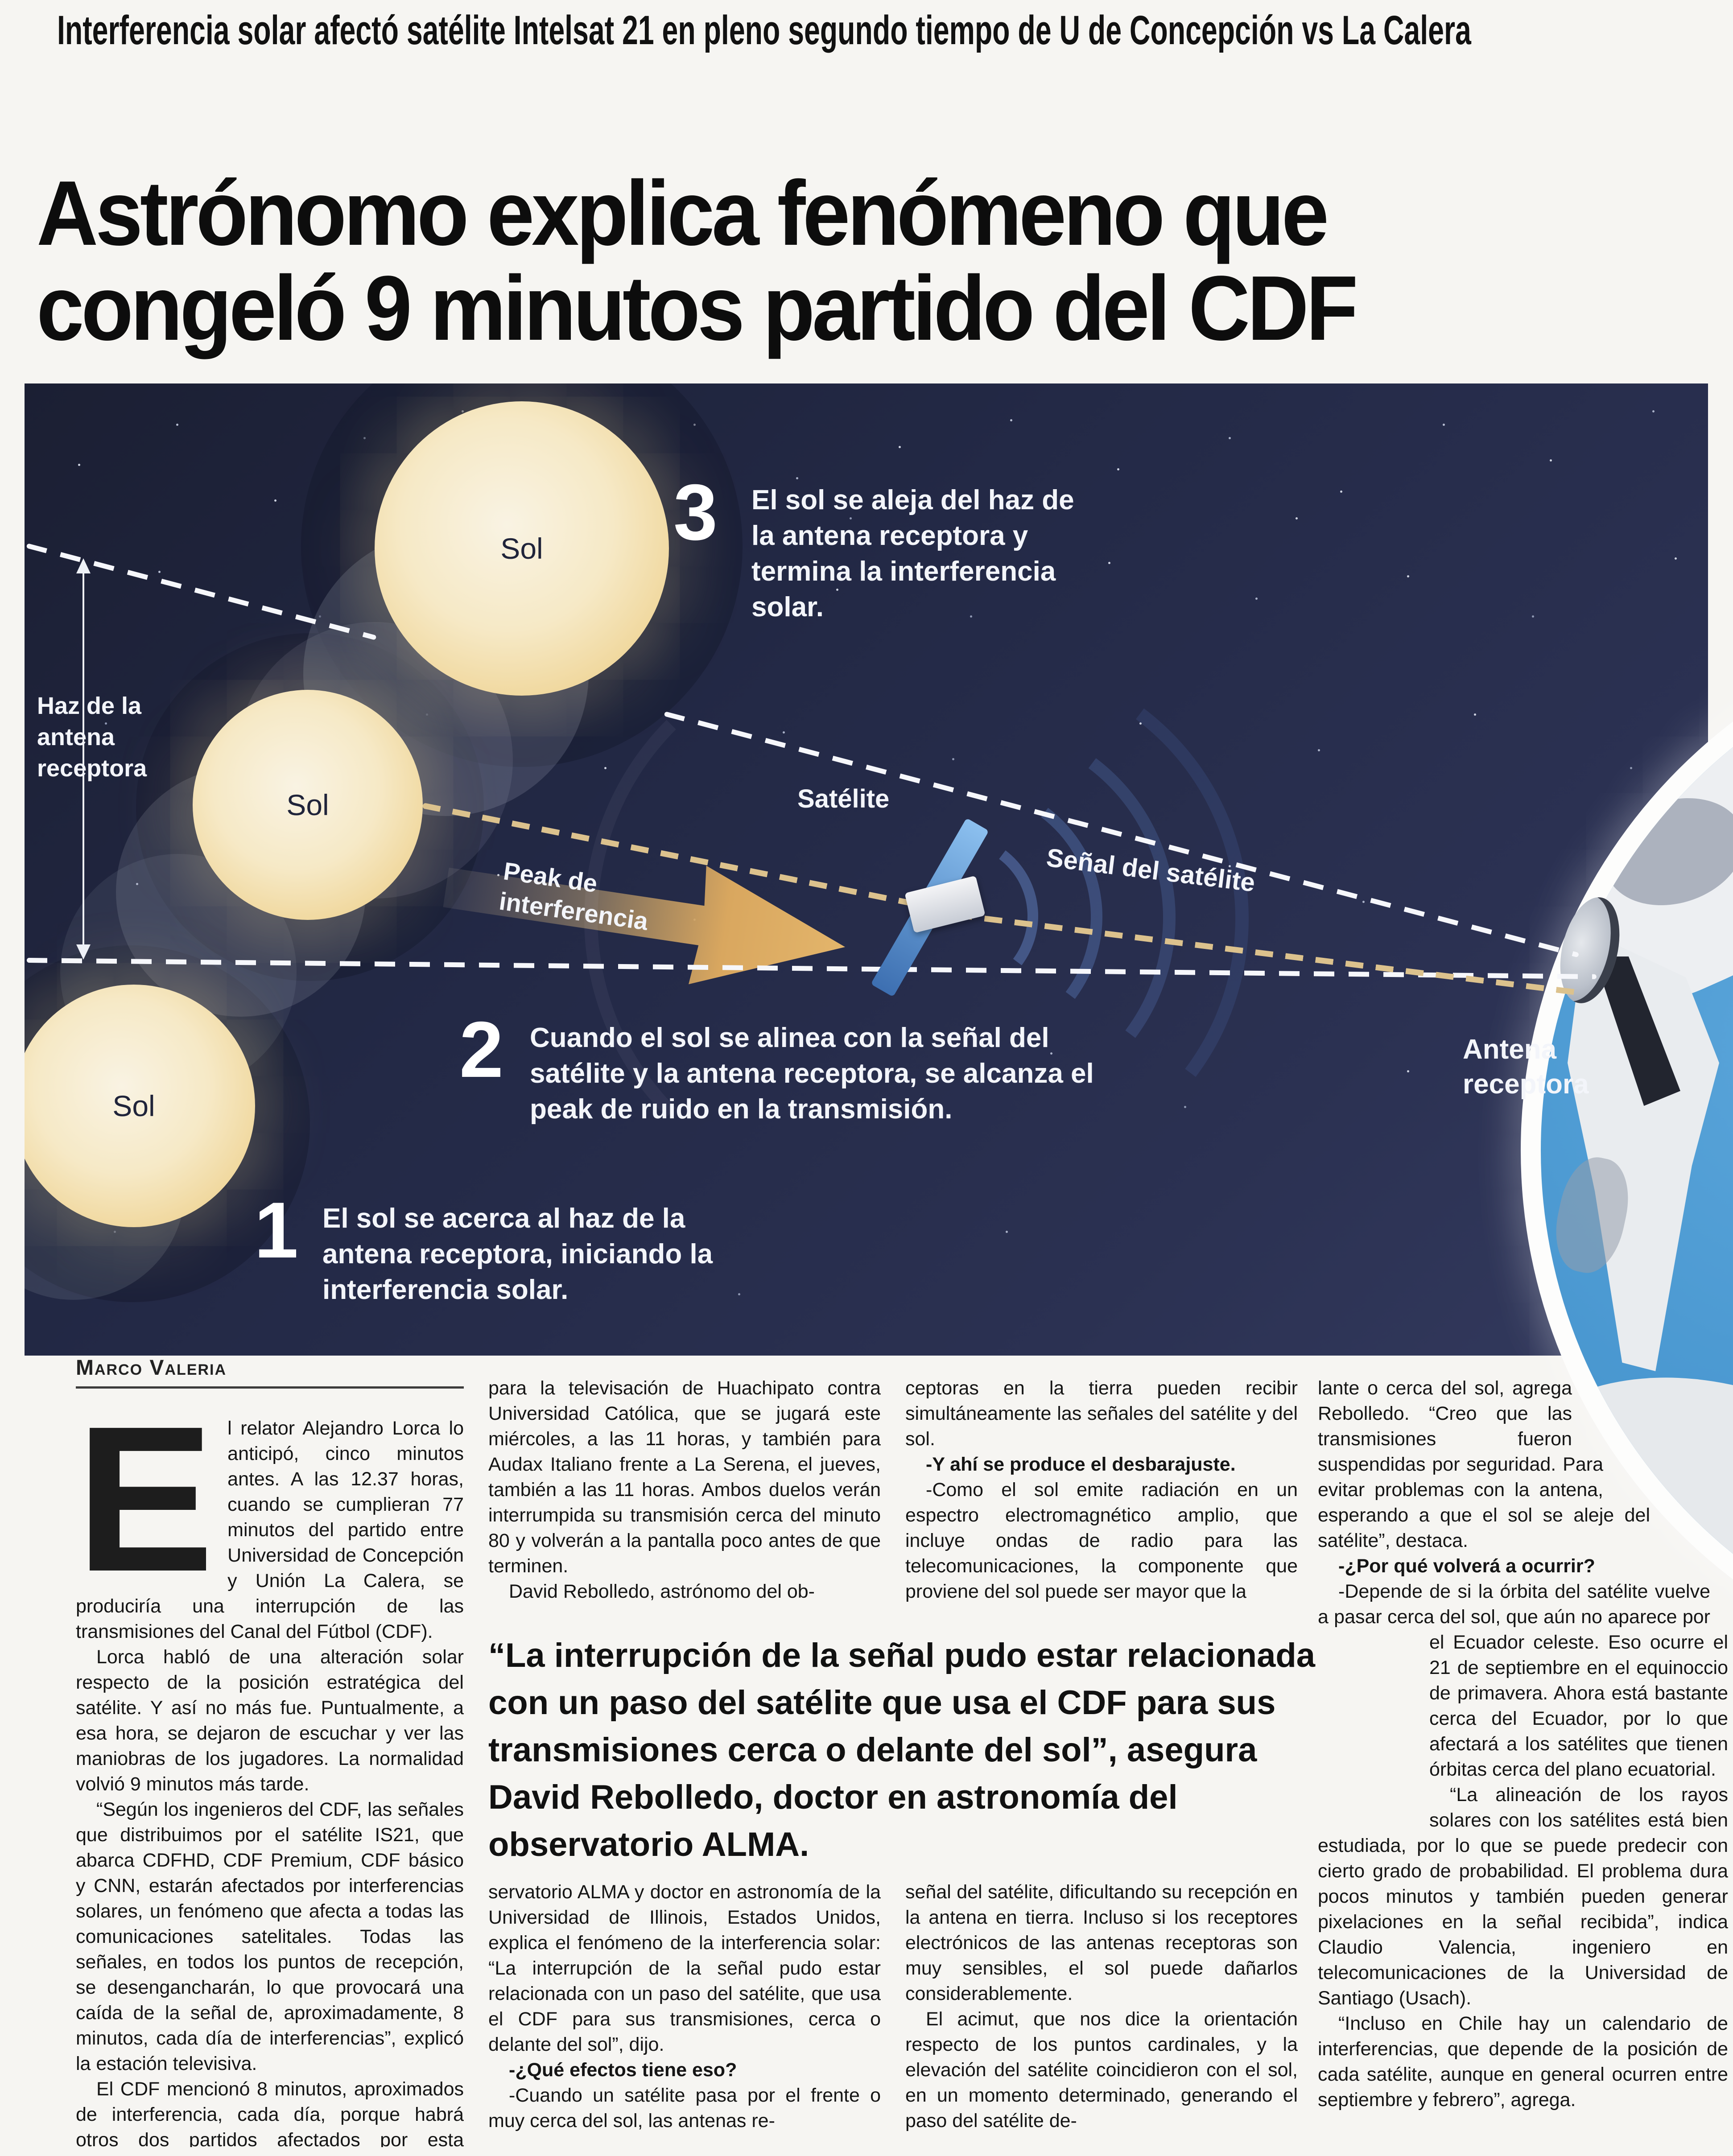 The image size is (1733, 2156). What do you see at coordinates (26, 384) in the screenshot?
I see `stars` at bounding box center [26, 384].